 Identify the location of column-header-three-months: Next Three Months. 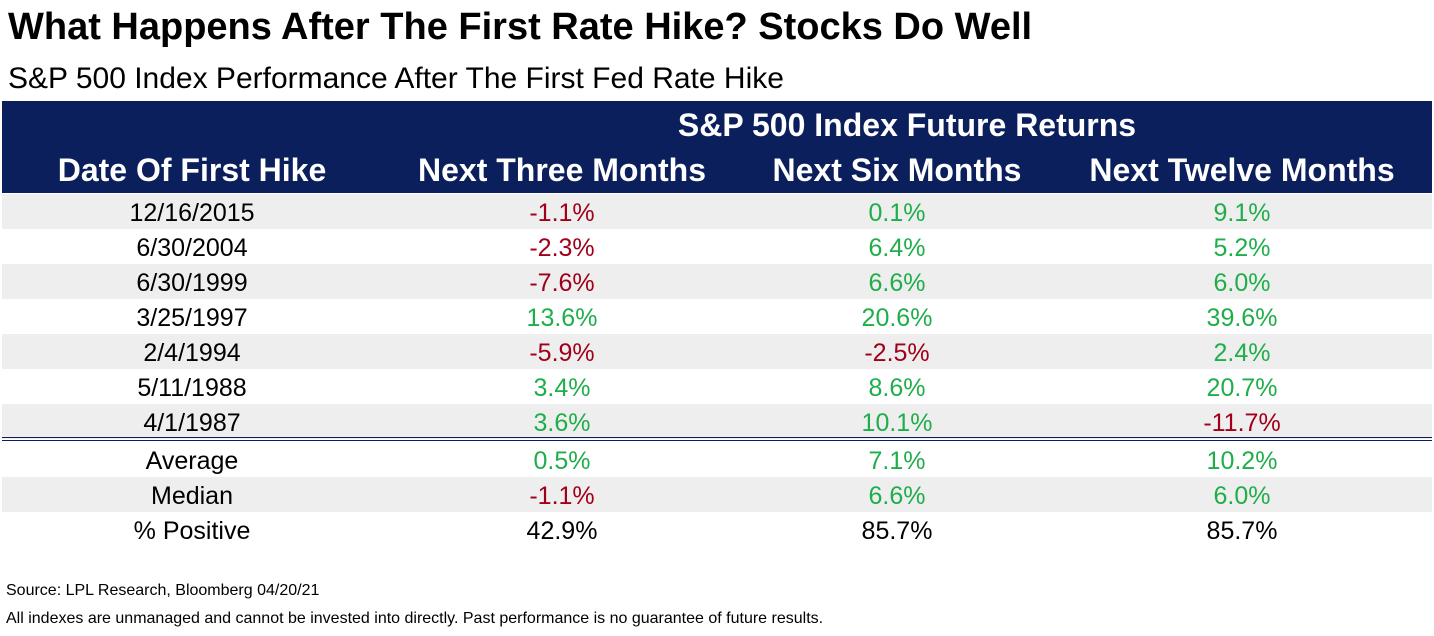
(562, 170).